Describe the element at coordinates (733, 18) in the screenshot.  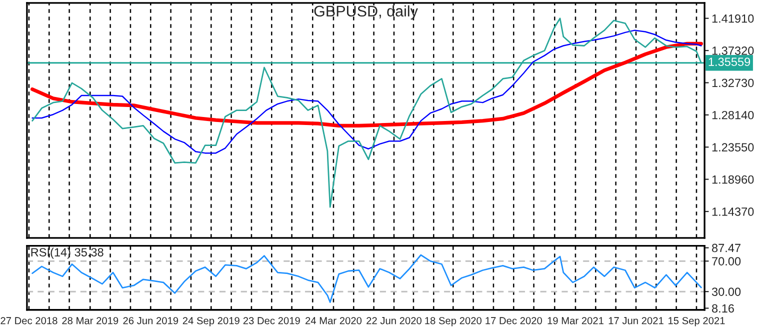
I see `y-tick-label: 1.41910` at that location.